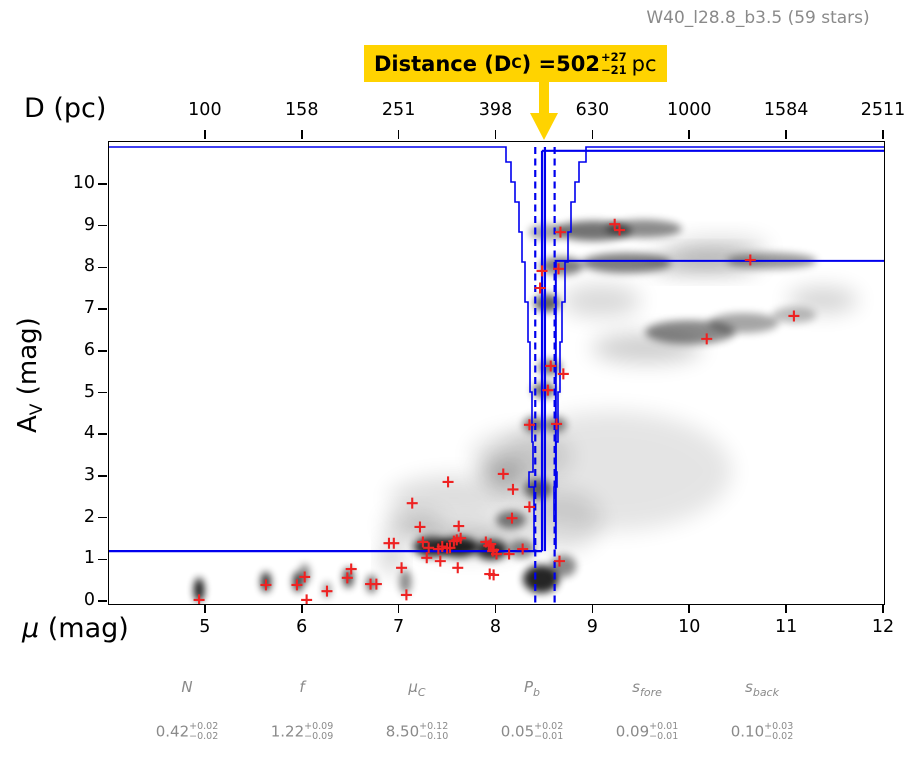 Image resolution: width=918 pixels, height=759 pixels. I want to click on bottom-tick-label: 12, so click(883, 627).